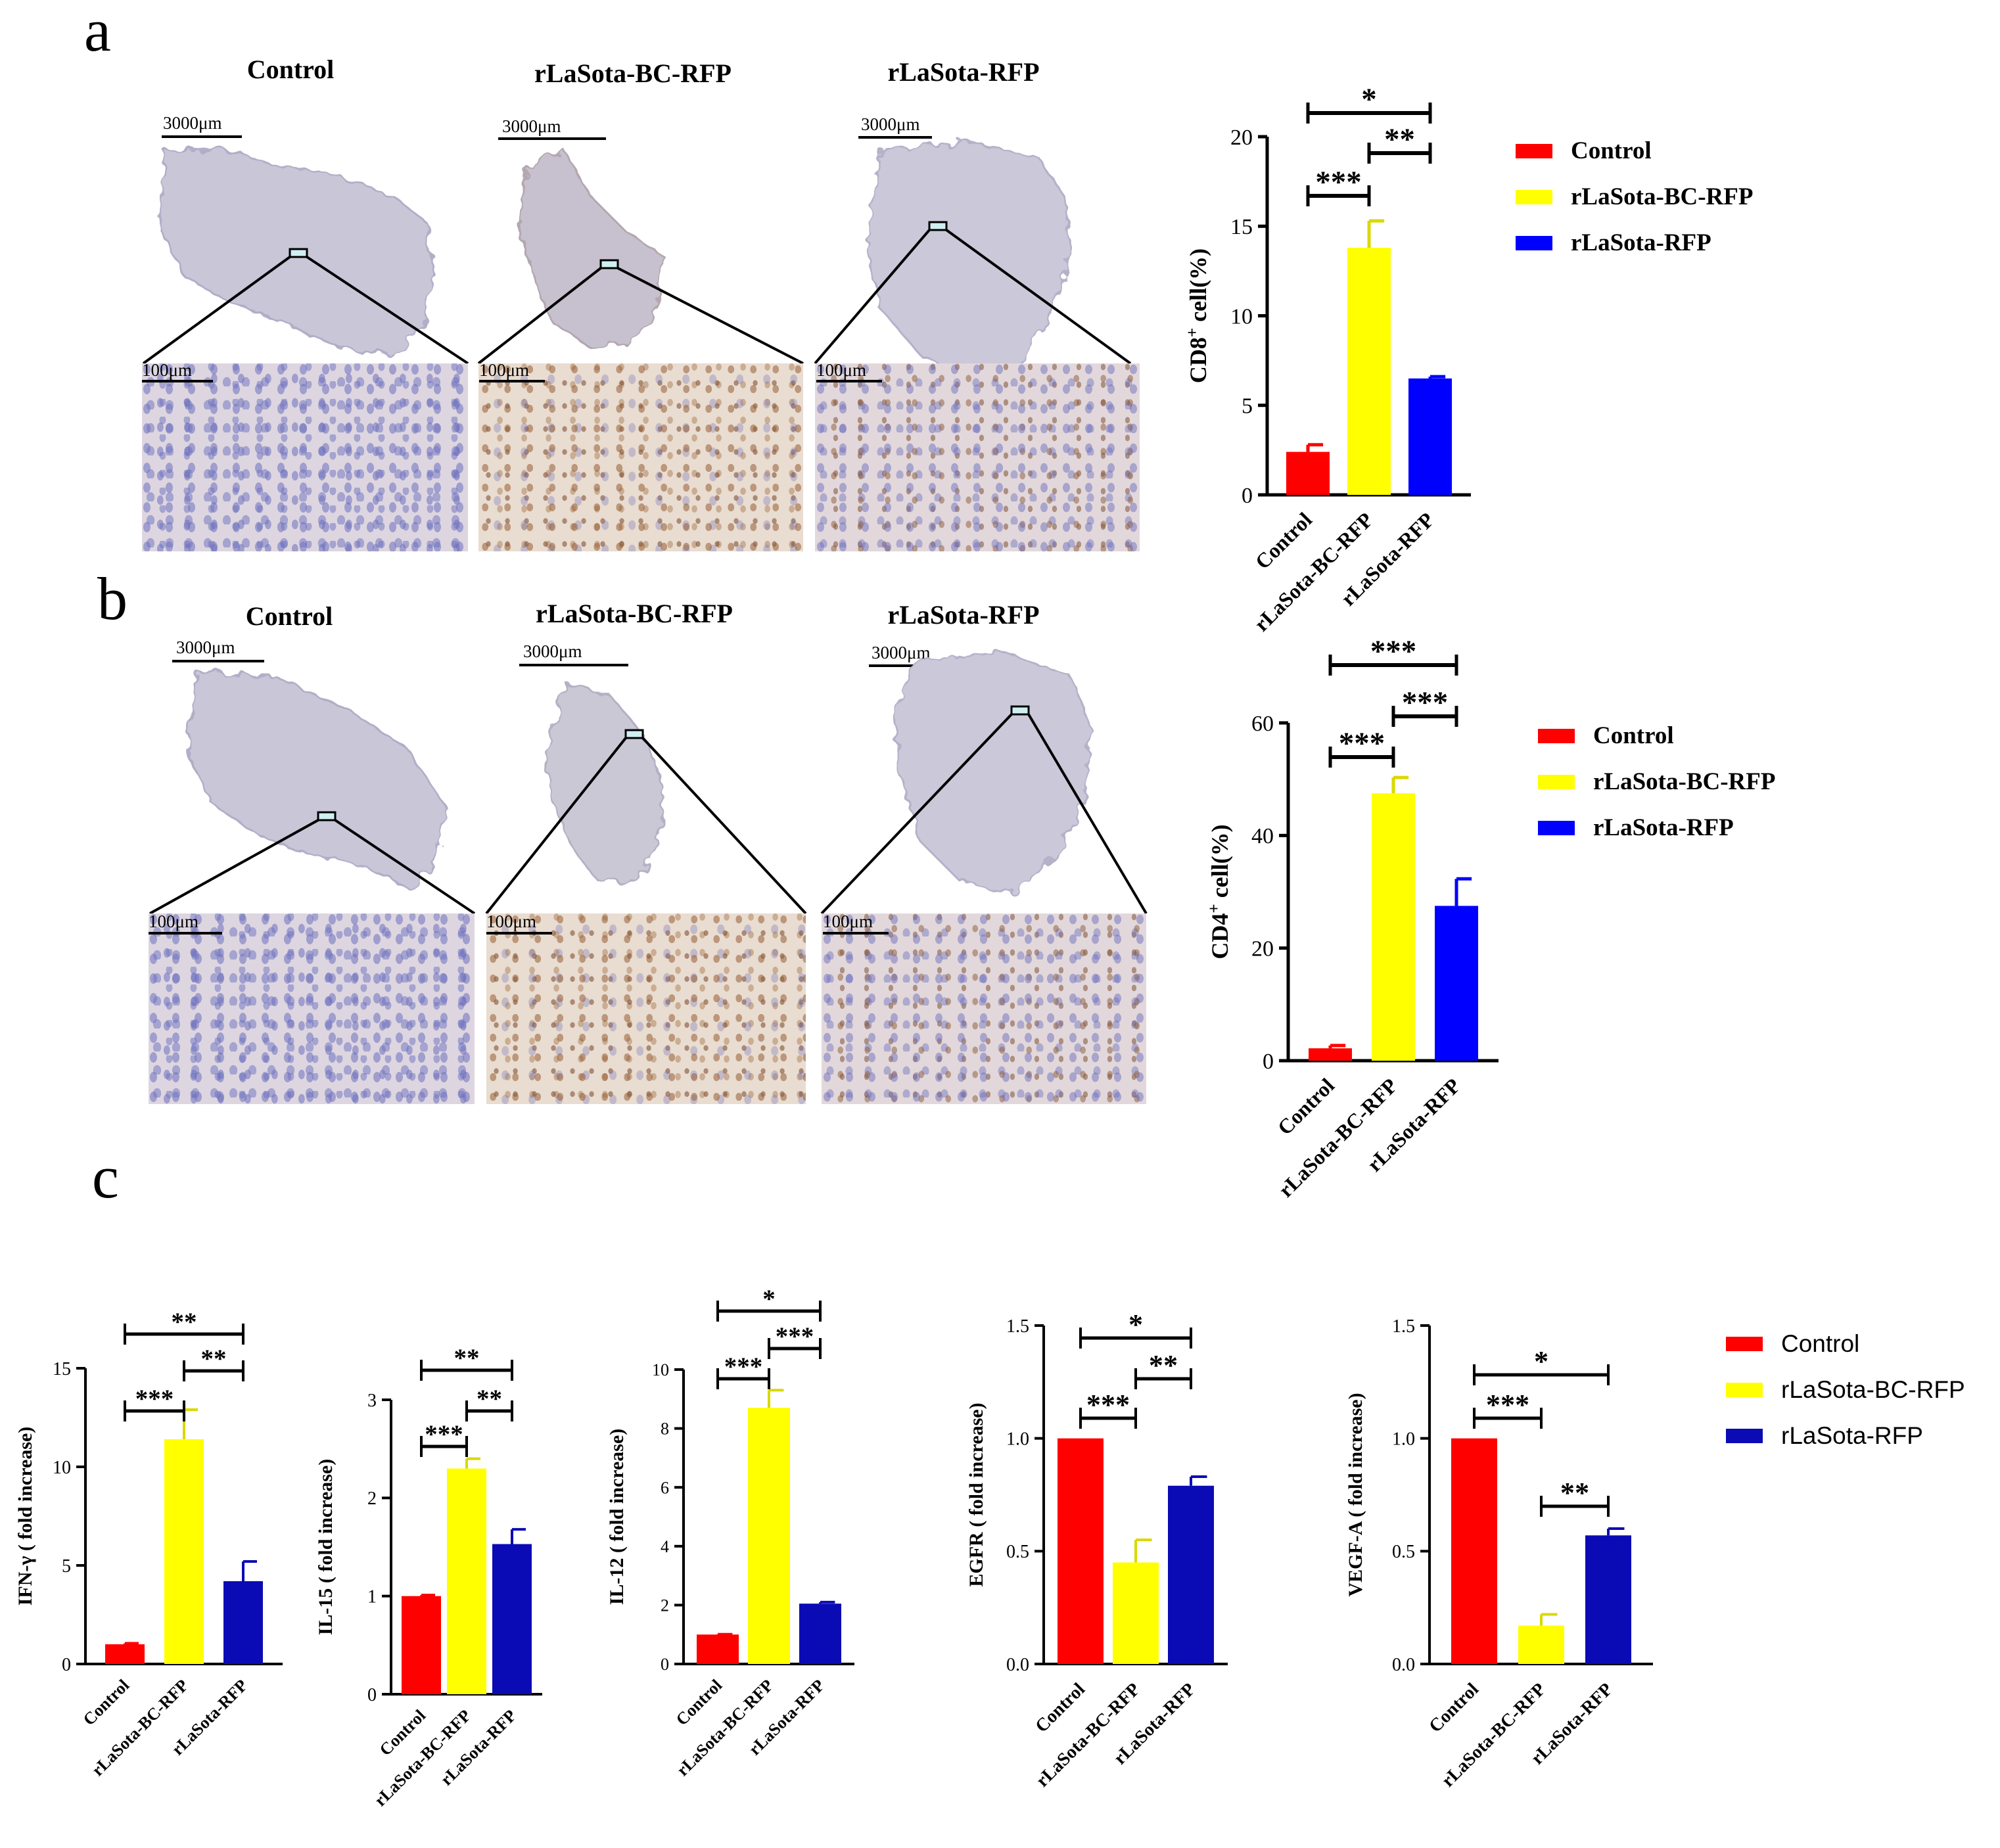  What do you see at coordinates (167, 370) in the screenshot?
I see `scalebar-a4-label: 100μm` at bounding box center [167, 370].